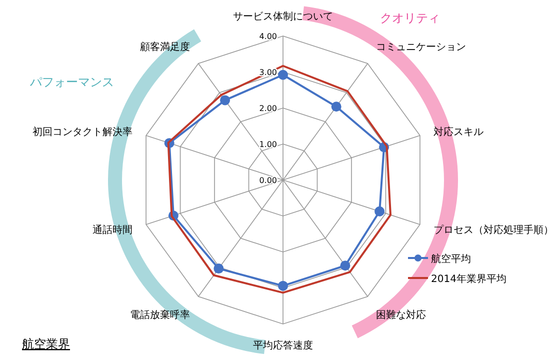  Describe the element at coordinates (494, 230) in the screenshot. I see `spoke-label: プロセス（対応処理手順）` at that location.